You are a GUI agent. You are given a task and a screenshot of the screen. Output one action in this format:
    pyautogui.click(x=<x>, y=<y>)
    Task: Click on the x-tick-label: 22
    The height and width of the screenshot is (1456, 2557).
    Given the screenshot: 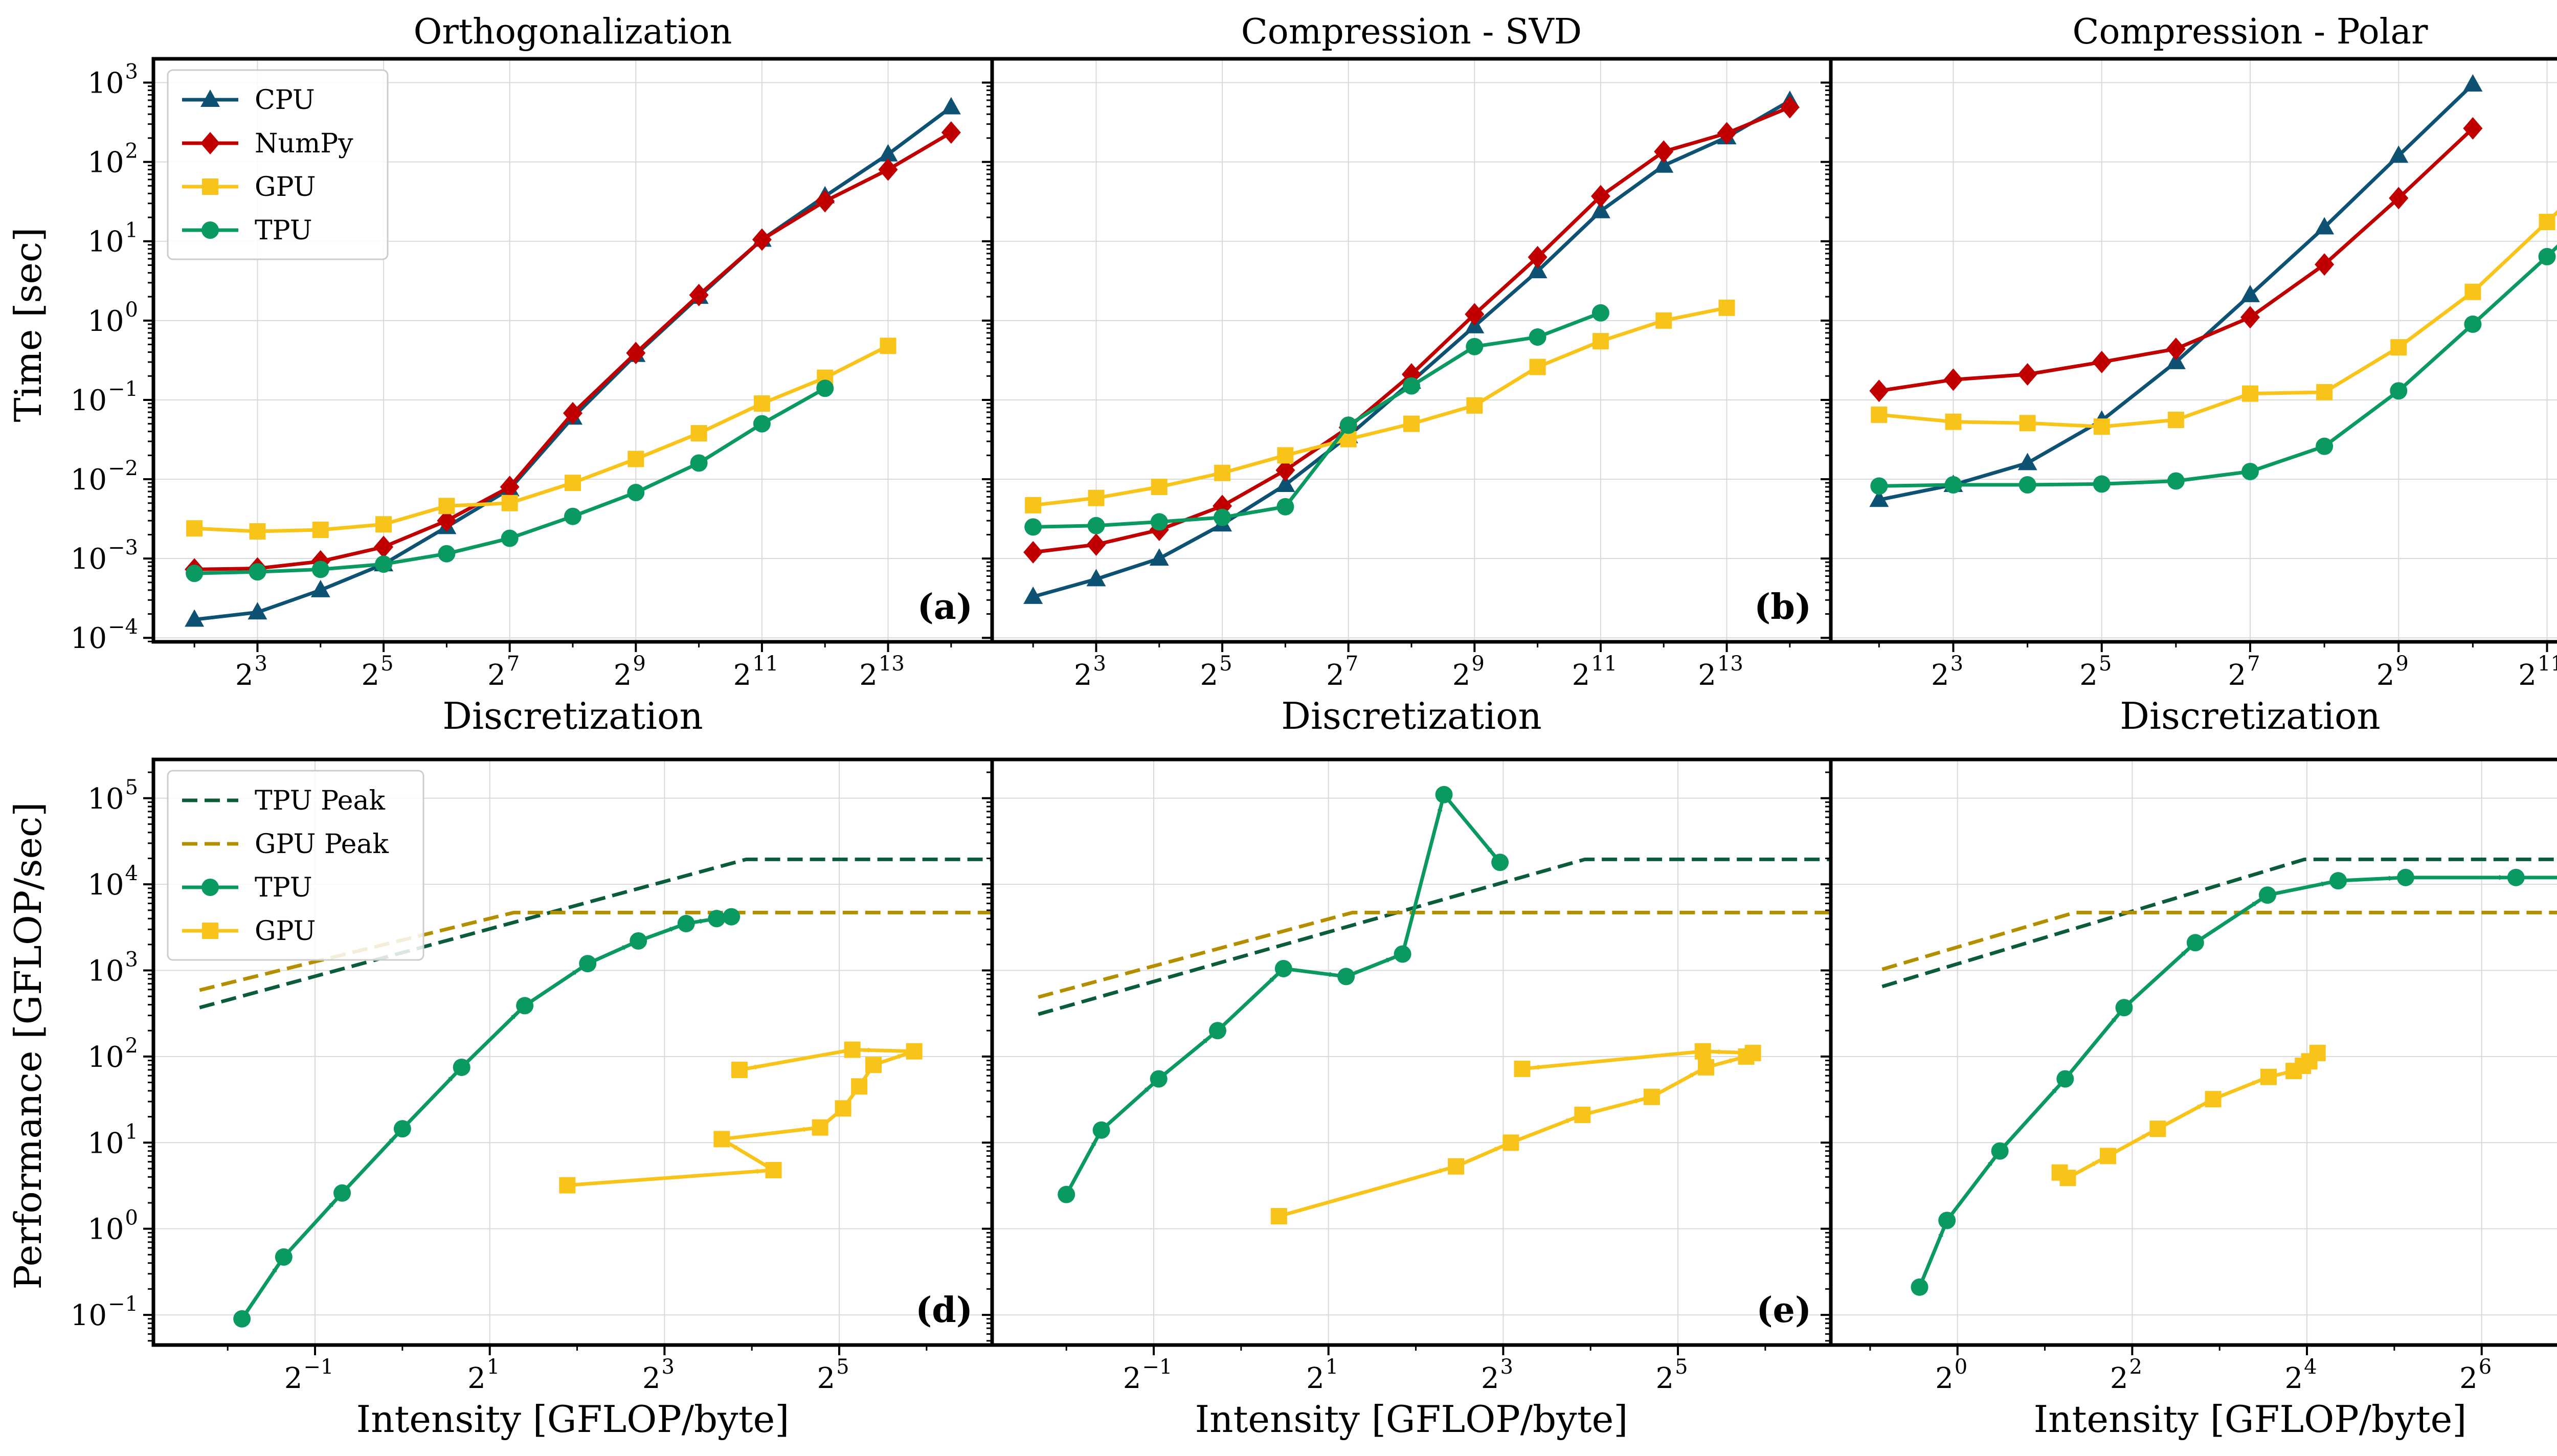 What is the action you would take?
    pyautogui.click(x=2126, y=1375)
    